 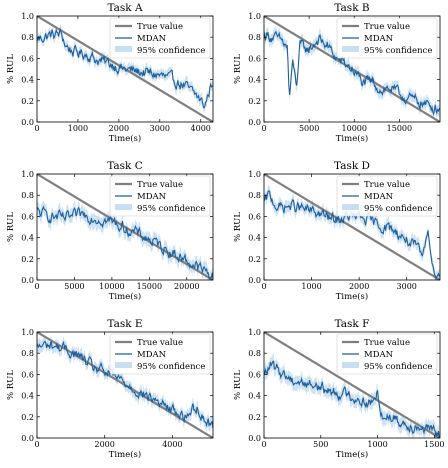 I want to click on chart-title: Task D, so click(x=352, y=166).